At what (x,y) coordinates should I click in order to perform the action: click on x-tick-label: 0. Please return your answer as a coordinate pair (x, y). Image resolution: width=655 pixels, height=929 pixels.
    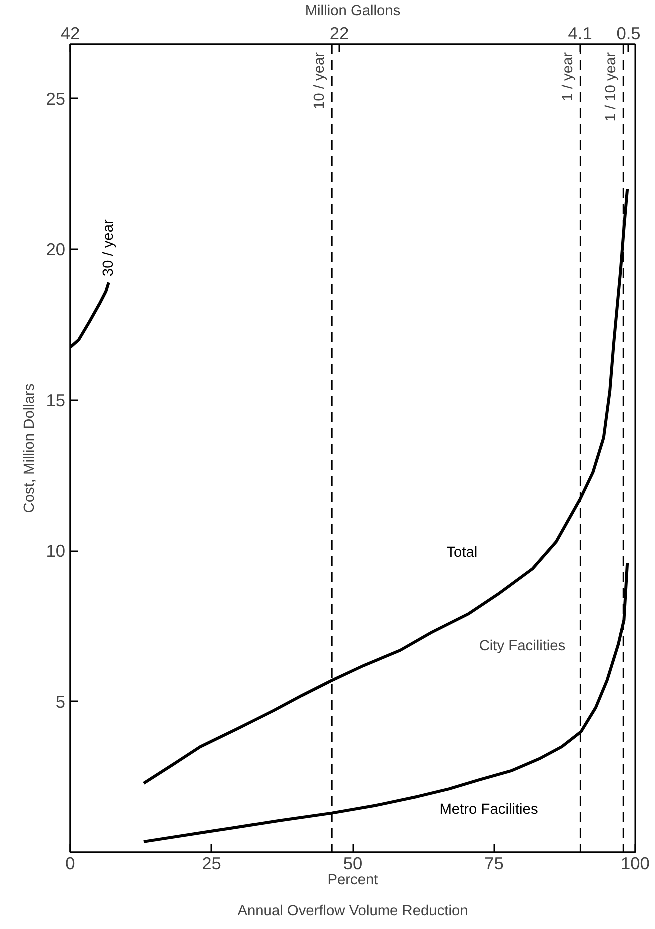
    Looking at the image, I should click on (71, 864).